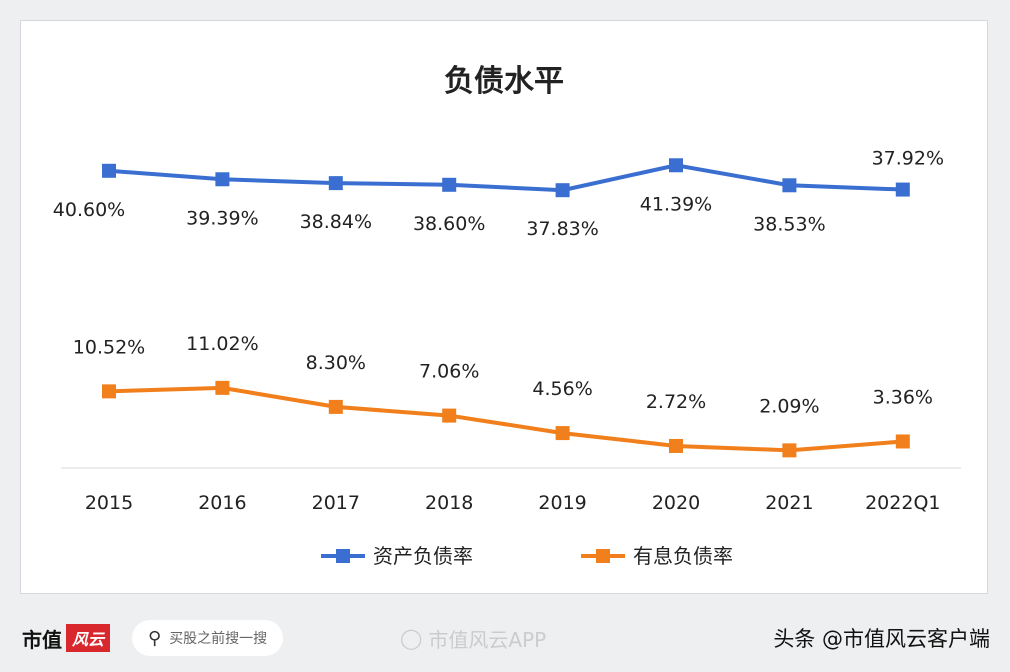 This screenshot has height=672, width=1010. What do you see at coordinates (423, 556) in the screenshot?
I see `legend-label: 资产负债率` at bounding box center [423, 556].